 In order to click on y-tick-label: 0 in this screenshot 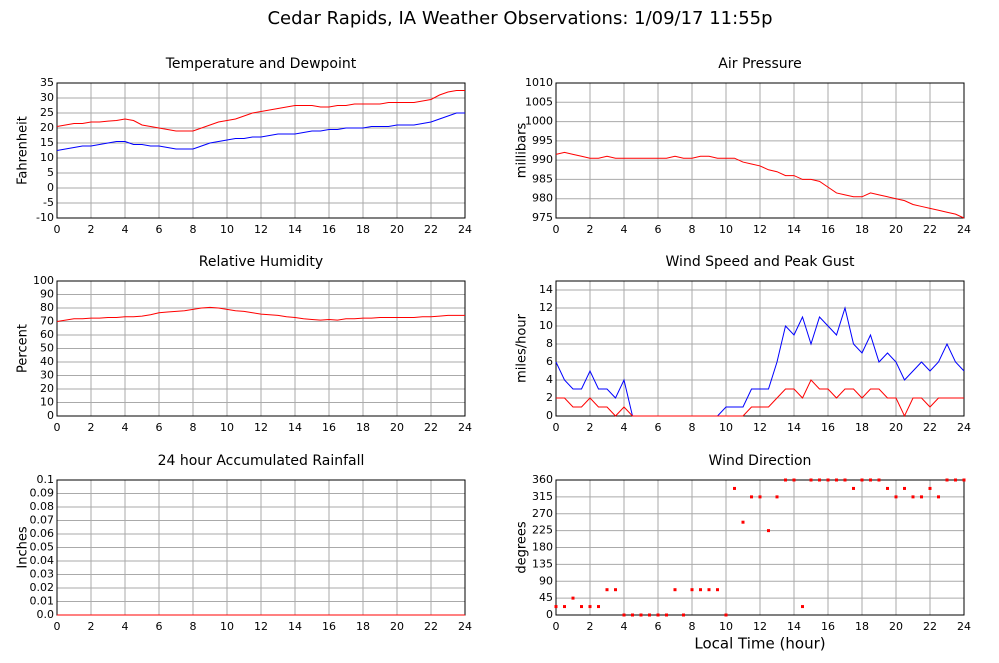, I will do `click(50, 415)`.